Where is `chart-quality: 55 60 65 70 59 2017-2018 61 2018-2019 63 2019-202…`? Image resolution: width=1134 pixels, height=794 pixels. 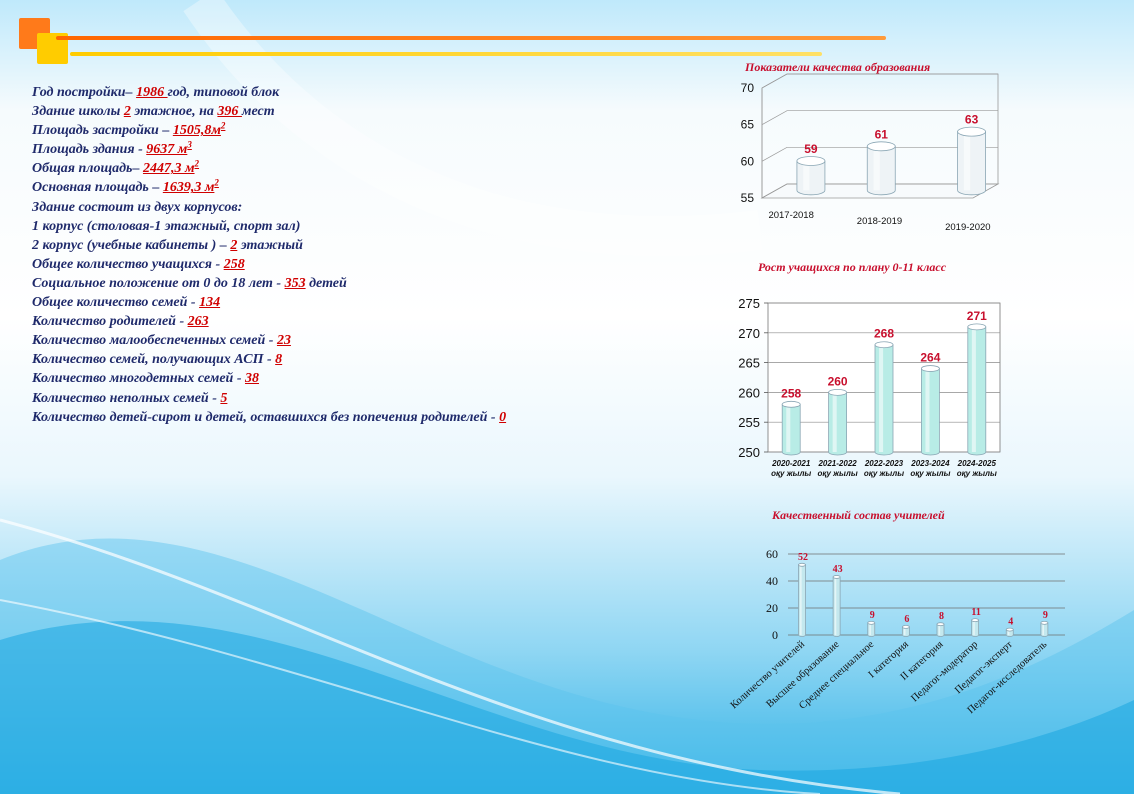
chart-quality: 55 60 65 70 59 2017-2018 61 2018-2019 63 2019-202… is located at coordinates (870, 153).